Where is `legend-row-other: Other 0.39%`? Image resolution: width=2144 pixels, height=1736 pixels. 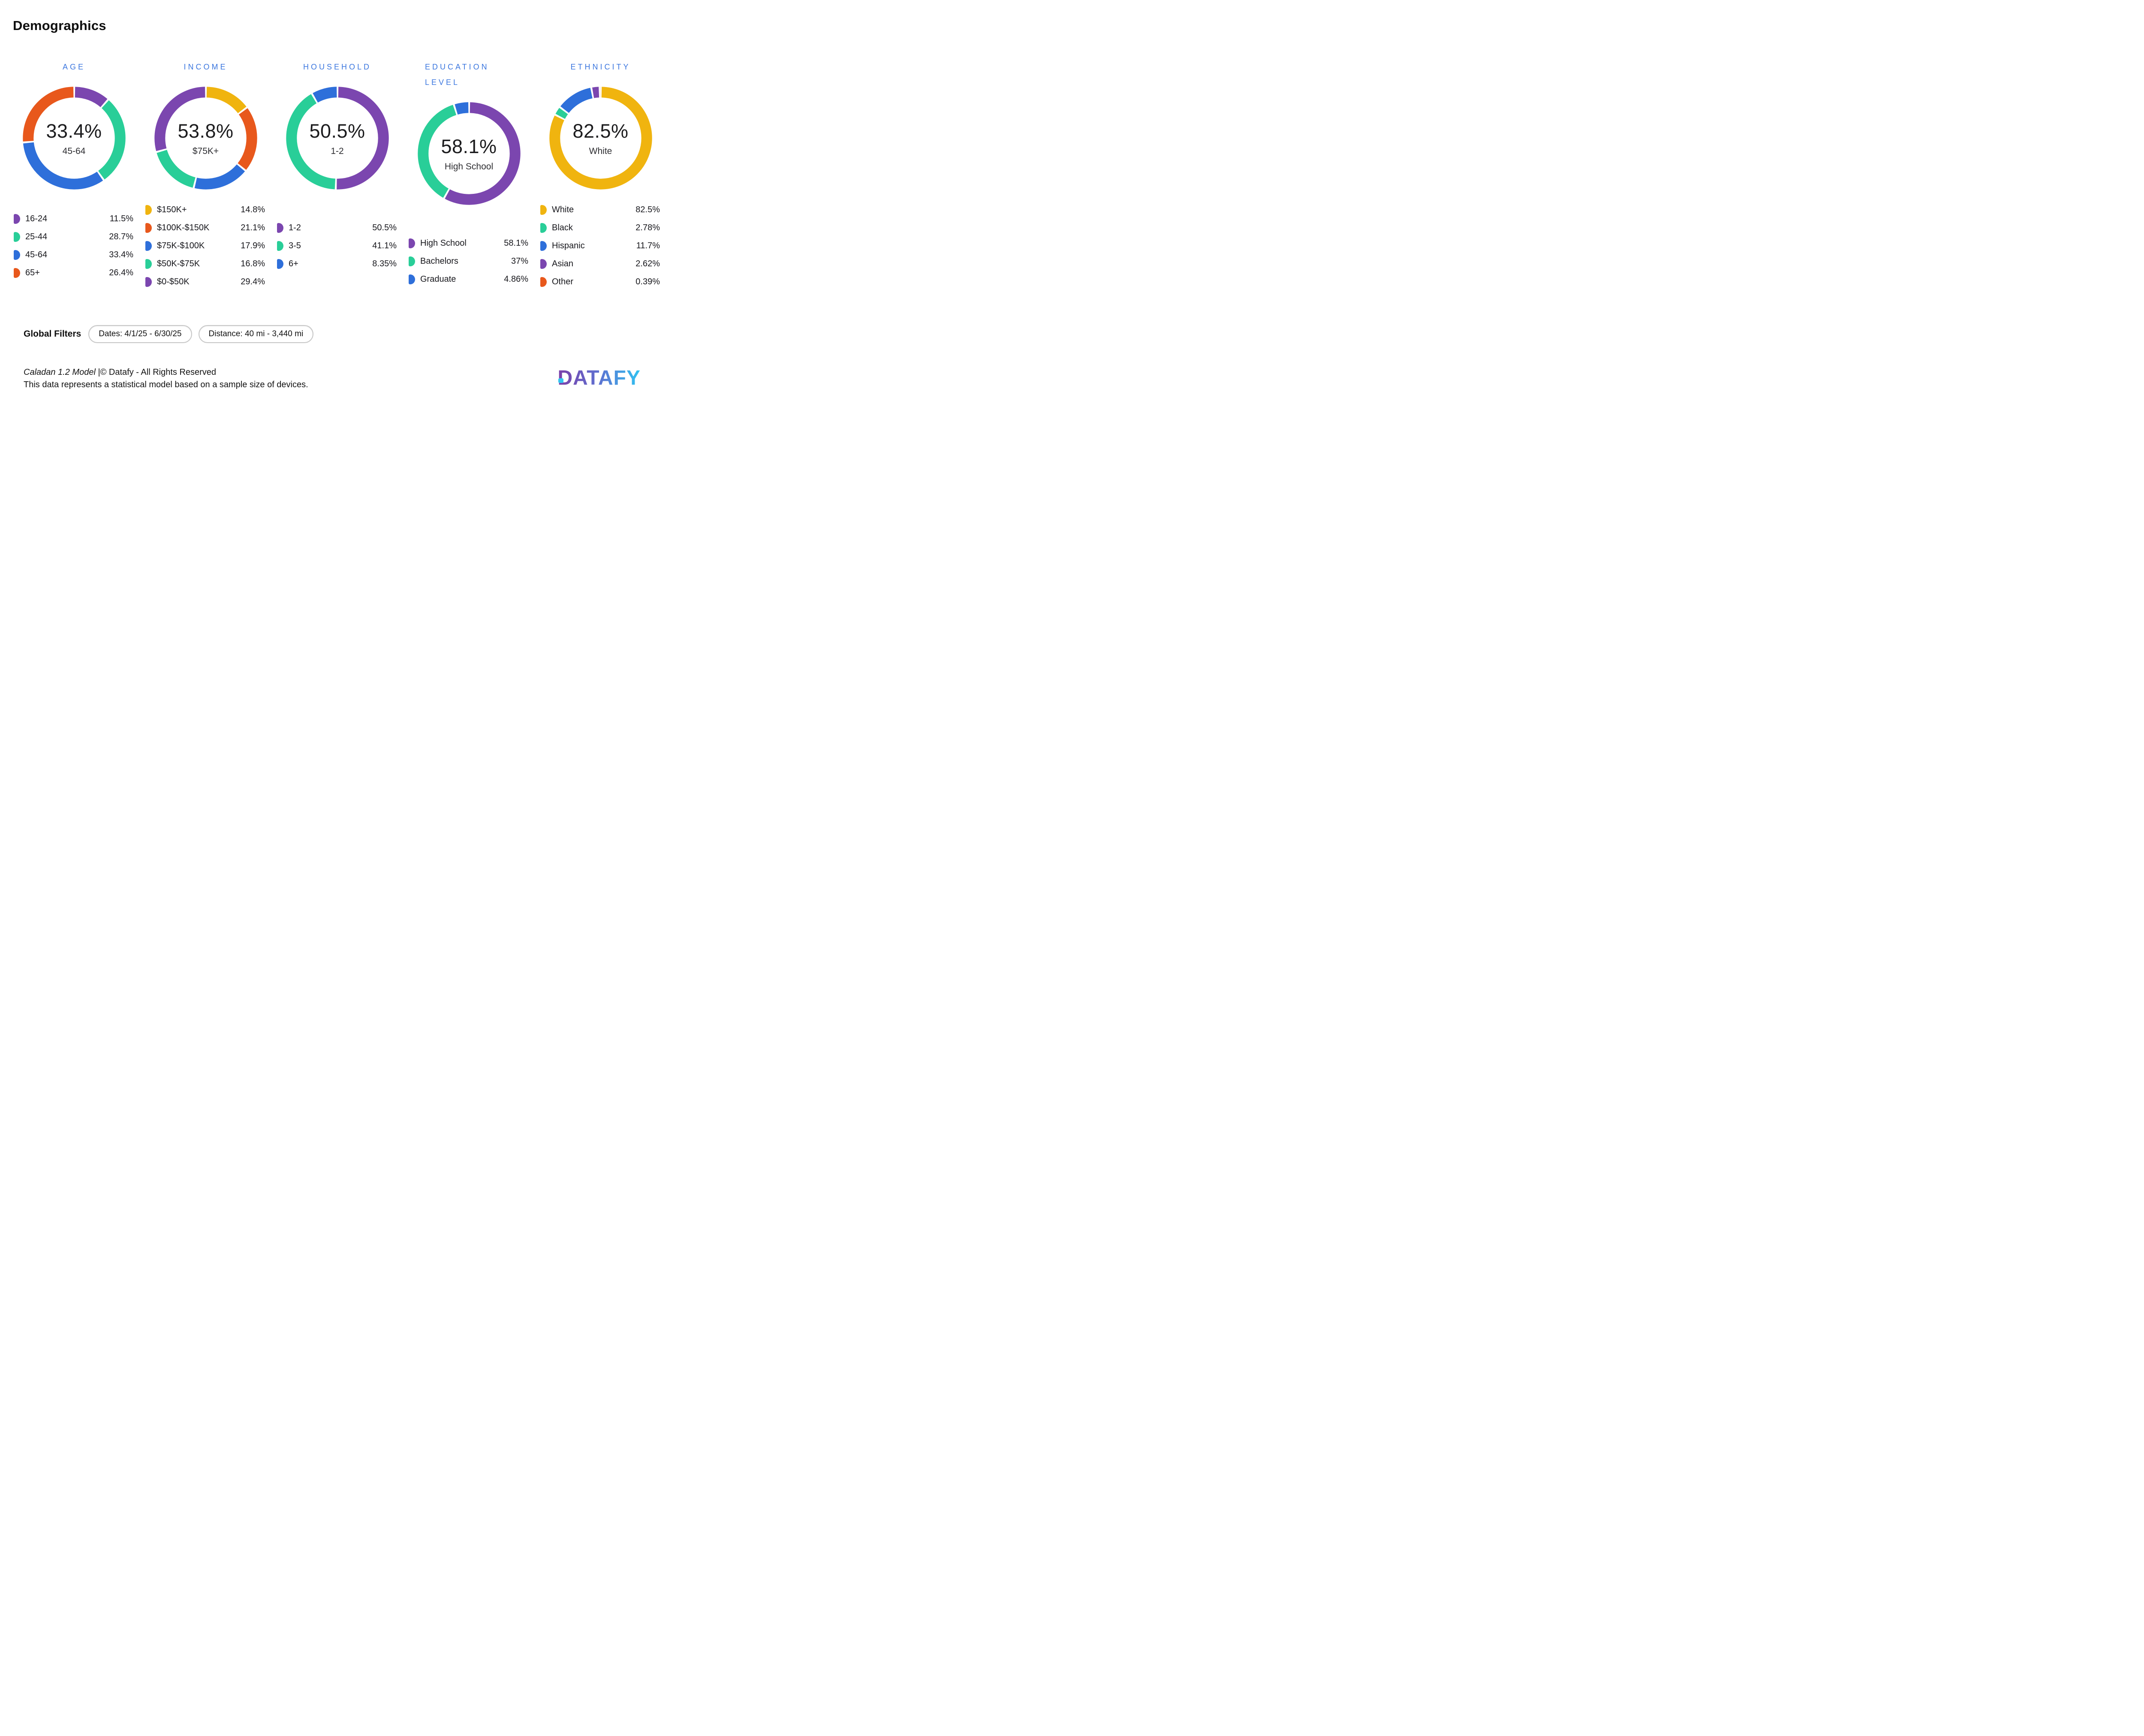 legend-row-other: Other 0.39% is located at coordinates (600, 282).